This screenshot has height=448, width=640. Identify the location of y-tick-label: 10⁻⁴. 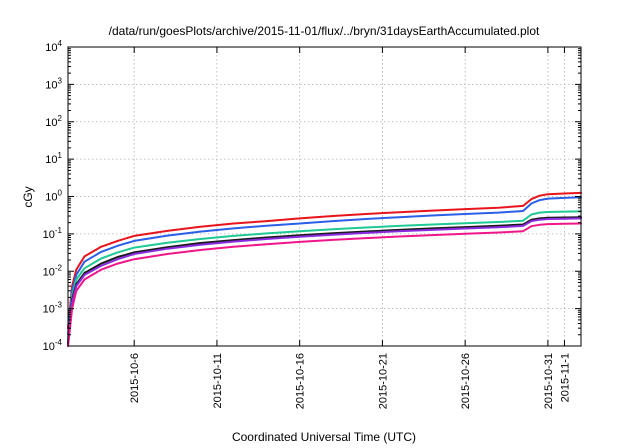
(53, 345).